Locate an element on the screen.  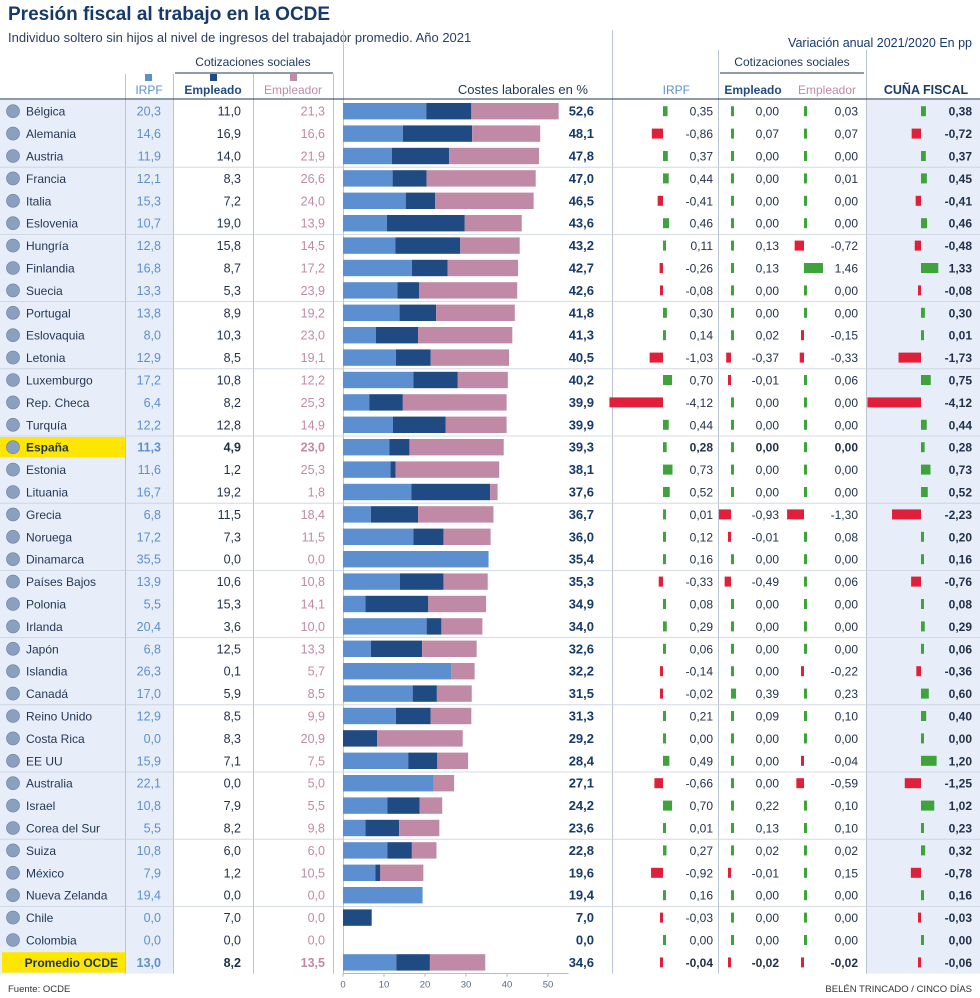
empleado-value: 6,0 is located at coordinates (232, 851).